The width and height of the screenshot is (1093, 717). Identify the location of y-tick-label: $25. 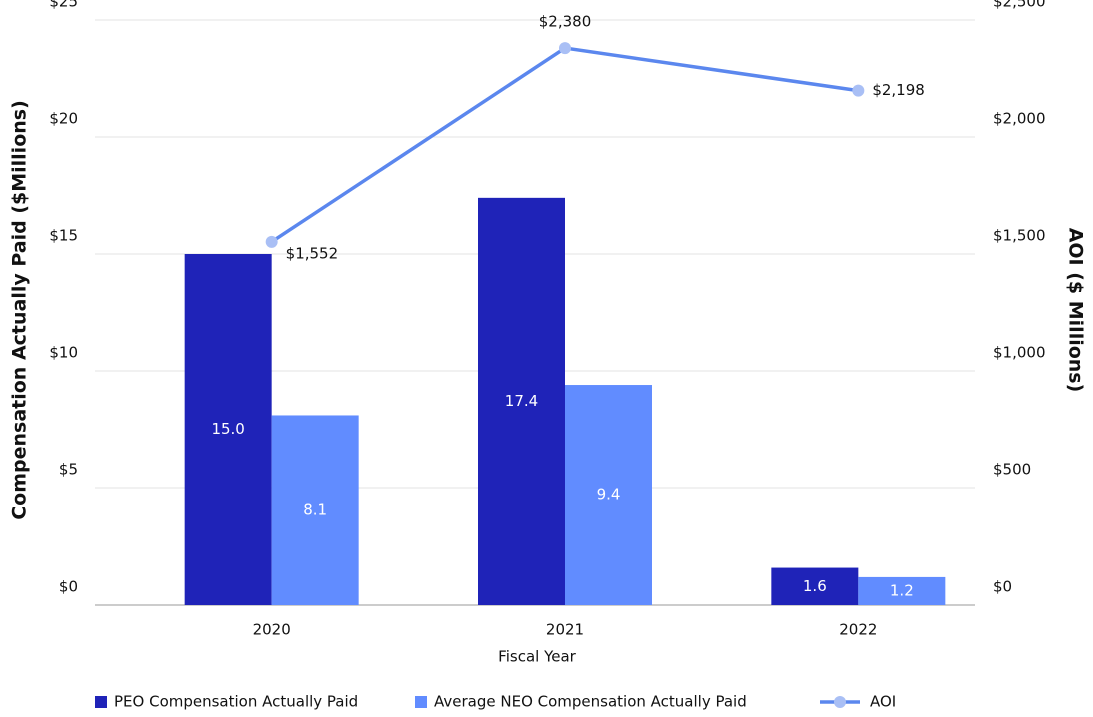
(63, 5).